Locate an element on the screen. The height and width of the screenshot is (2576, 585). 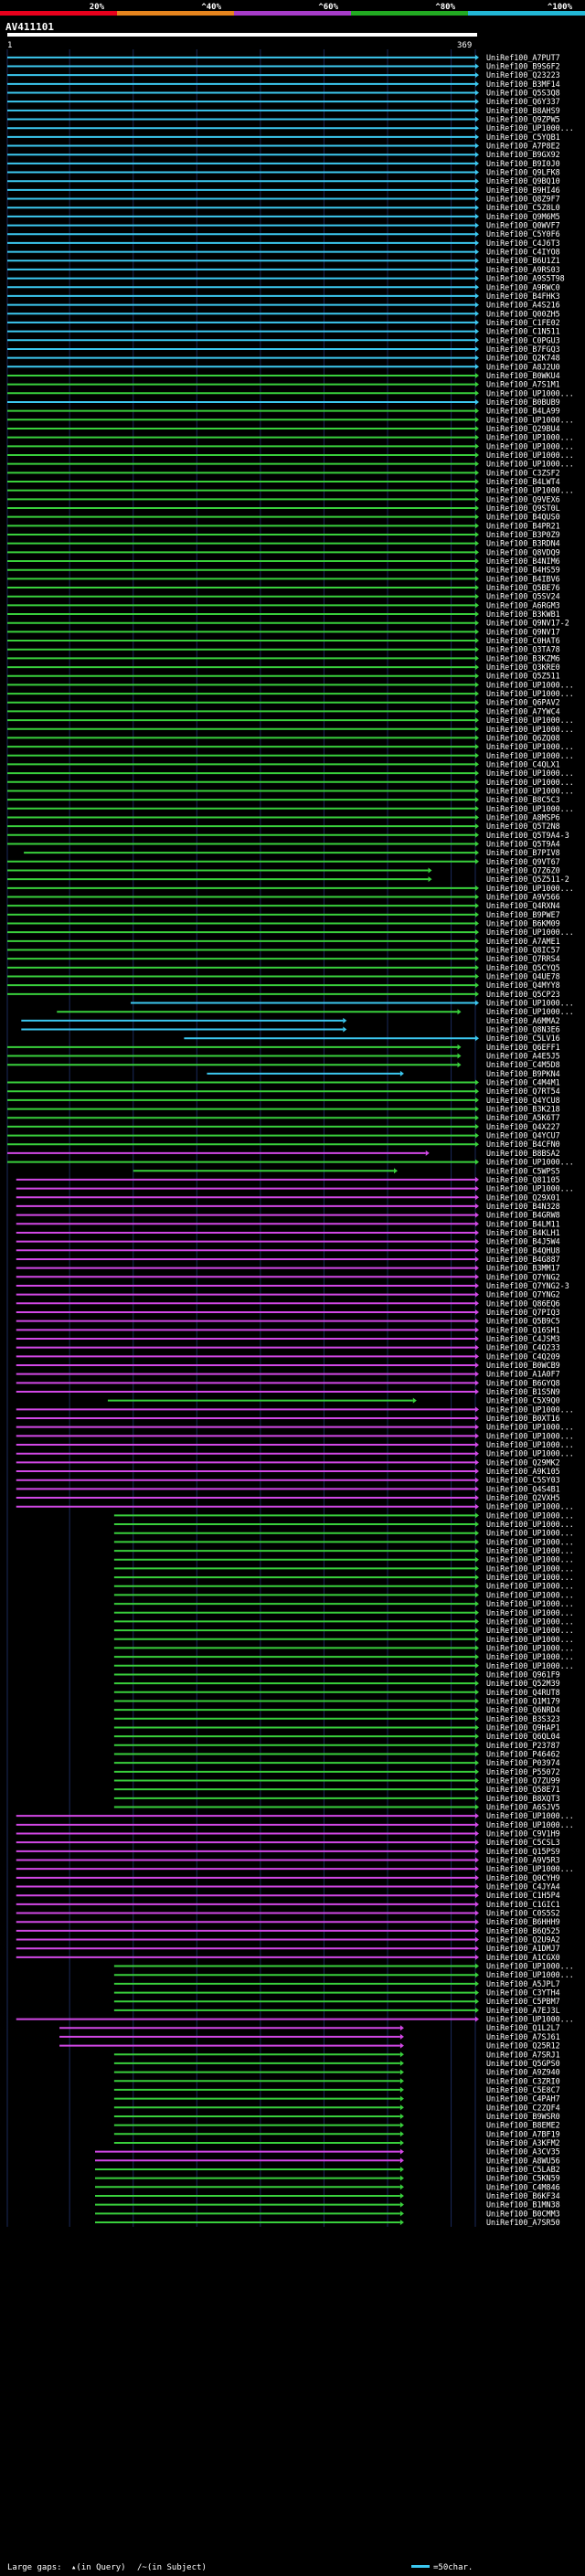
hit-label: UniRef100_B4J5W4 is located at coordinates (523, 1241).